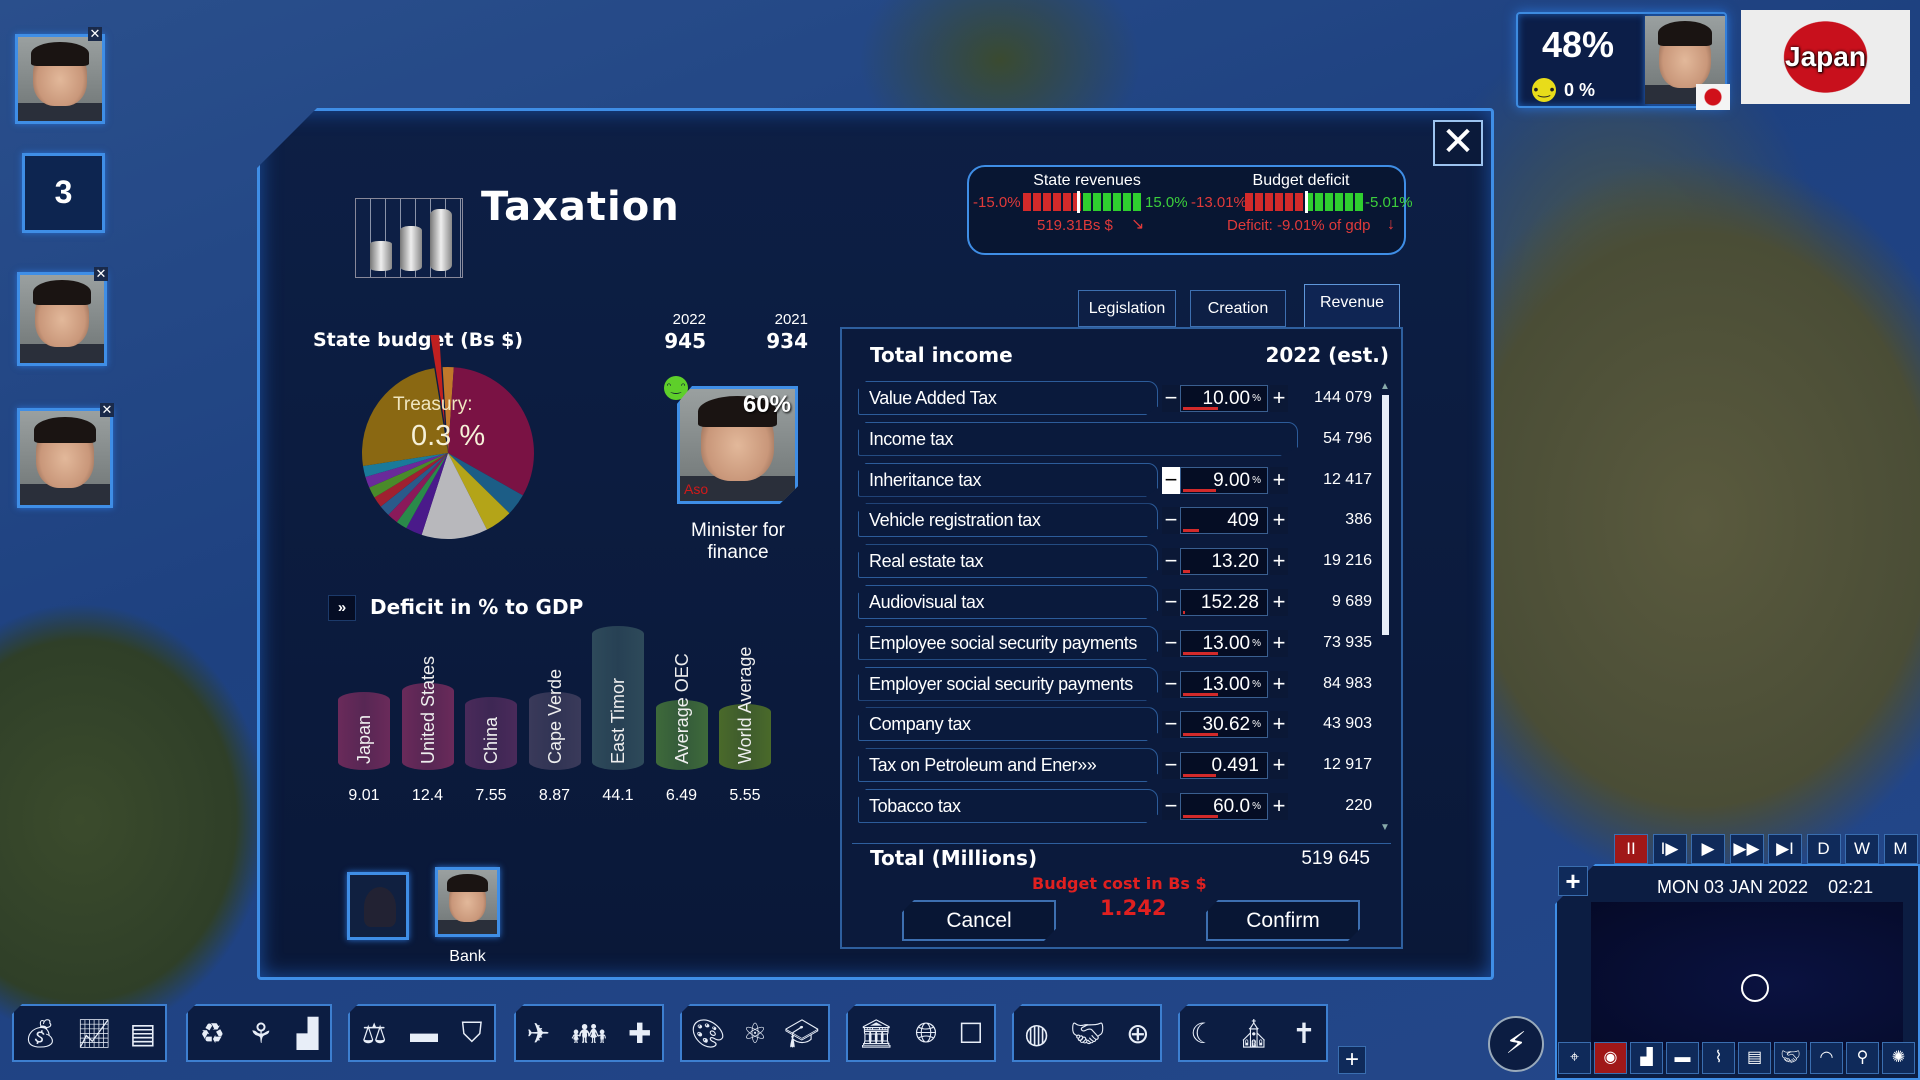 This screenshot has height=1080, width=1920. What do you see at coordinates (1224, 480) in the screenshot?
I see `tax-rate-input: 9.00%` at bounding box center [1224, 480].